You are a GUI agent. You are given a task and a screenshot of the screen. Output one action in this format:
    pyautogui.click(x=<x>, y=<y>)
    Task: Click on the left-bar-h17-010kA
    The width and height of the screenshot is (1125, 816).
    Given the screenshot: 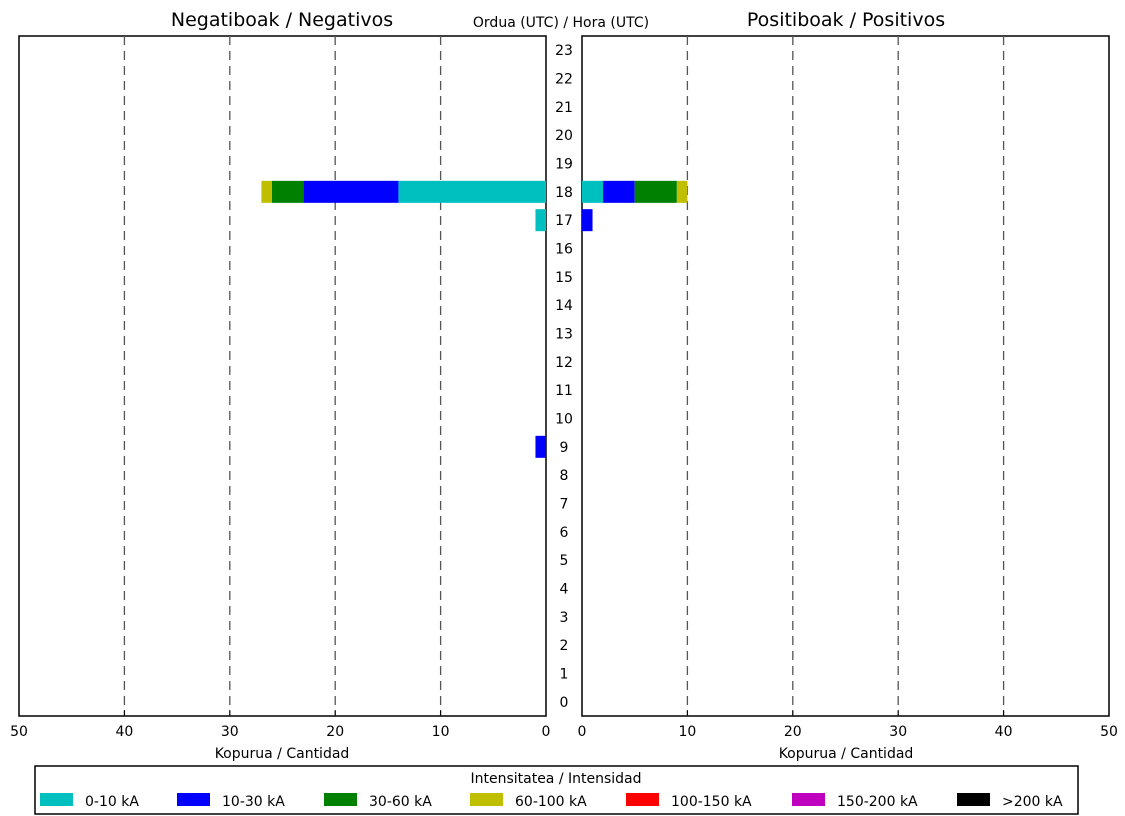 What is the action you would take?
    pyautogui.click(x=540, y=220)
    